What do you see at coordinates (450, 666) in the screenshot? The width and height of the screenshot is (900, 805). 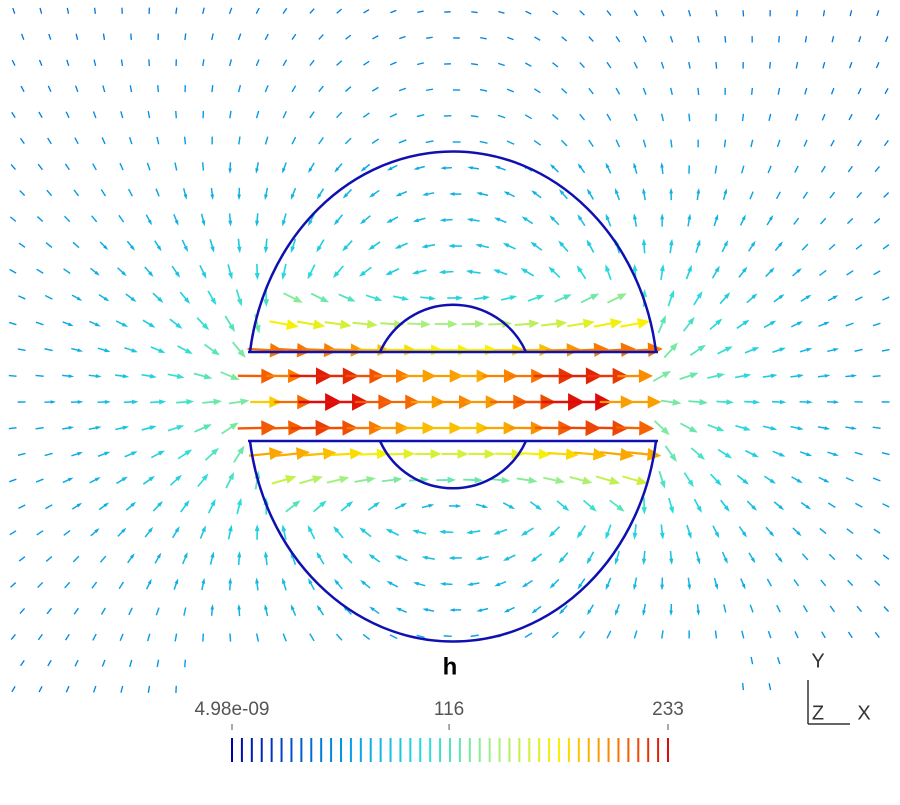 I see `field-title: h` at bounding box center [450, 666].